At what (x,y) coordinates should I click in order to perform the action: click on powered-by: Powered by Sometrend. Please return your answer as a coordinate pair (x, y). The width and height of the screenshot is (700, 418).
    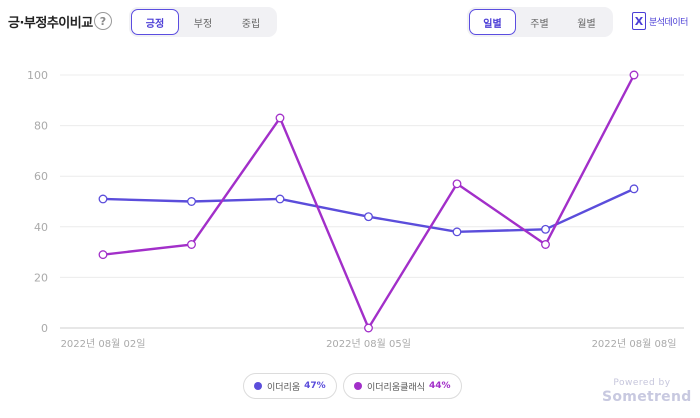
    Looking at the image, I should click on (647, 391).